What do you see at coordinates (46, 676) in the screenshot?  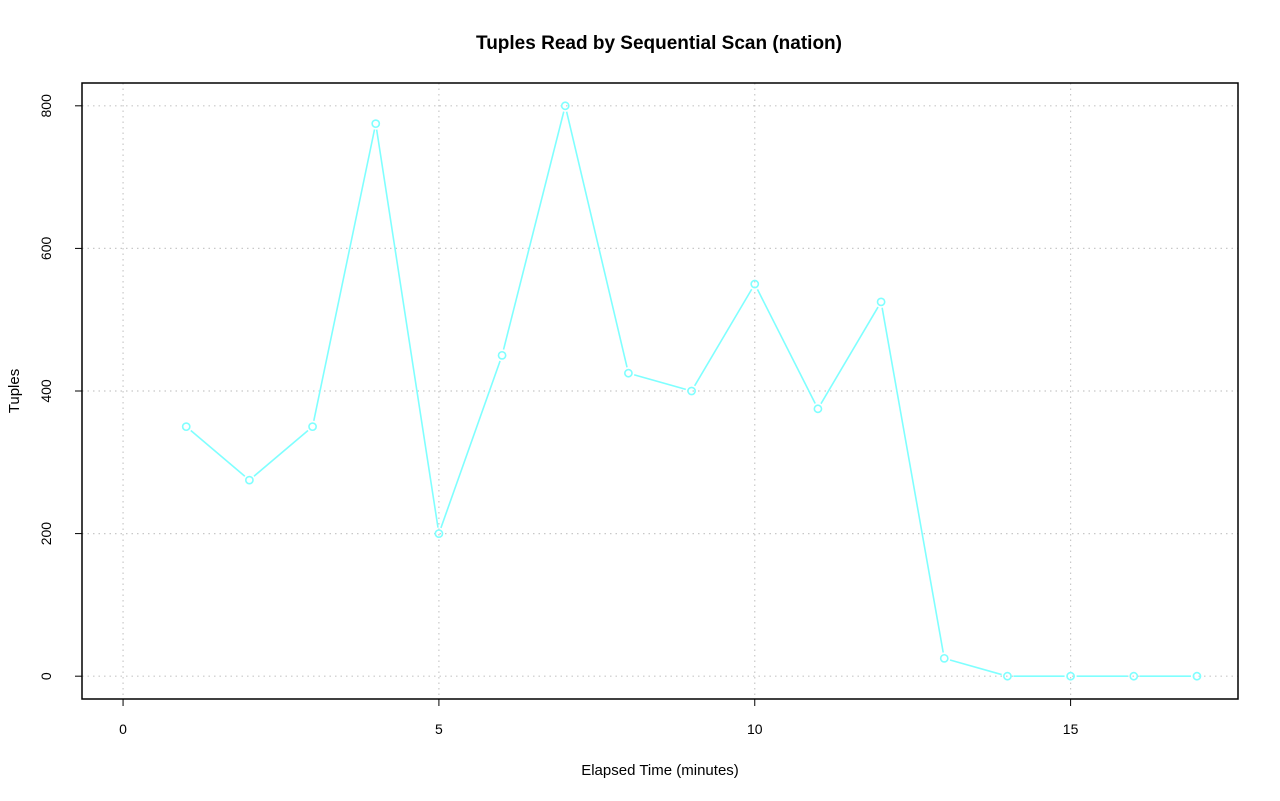 I see `y-tick-label: 0` at bounding box center [46, 676].